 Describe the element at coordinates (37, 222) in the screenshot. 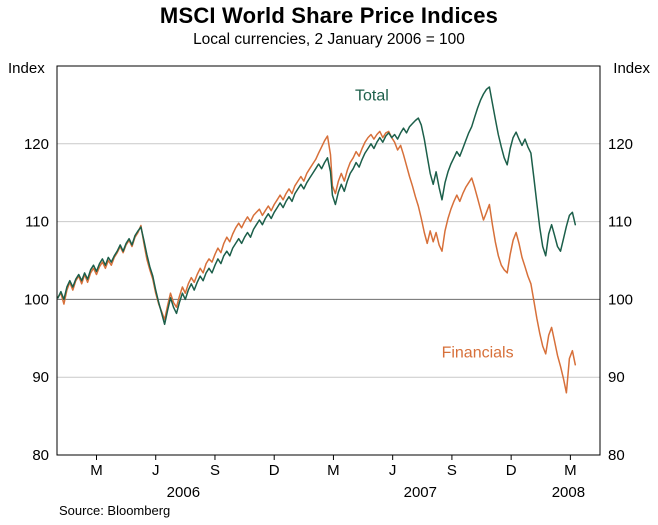

I see `y-tick-label-left: 110` at that location.